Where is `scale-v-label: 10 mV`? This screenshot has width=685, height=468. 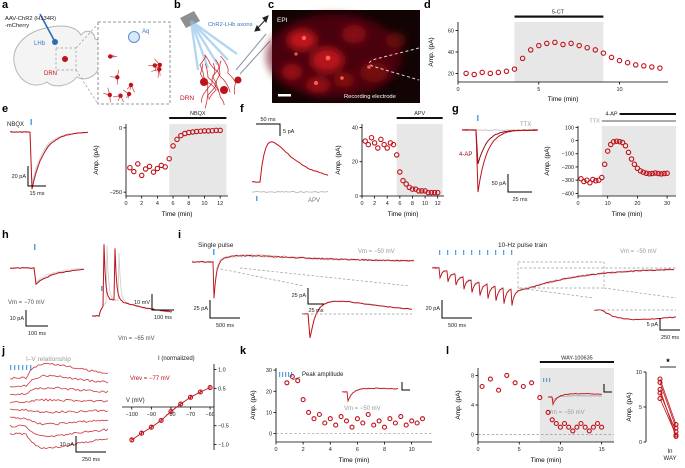
scale-v-label: 10 mV is located at coordinates (142, 303).